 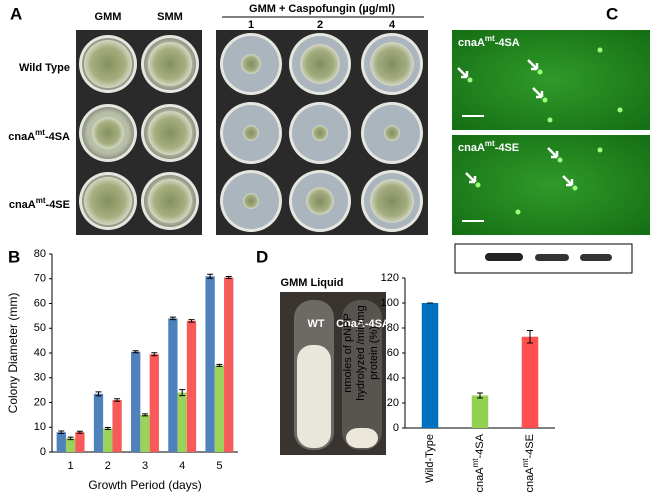 What do you see at coordinates (16, 13) in the screenshot?
I see `panel-label: A` at bounding box center [16, 13].